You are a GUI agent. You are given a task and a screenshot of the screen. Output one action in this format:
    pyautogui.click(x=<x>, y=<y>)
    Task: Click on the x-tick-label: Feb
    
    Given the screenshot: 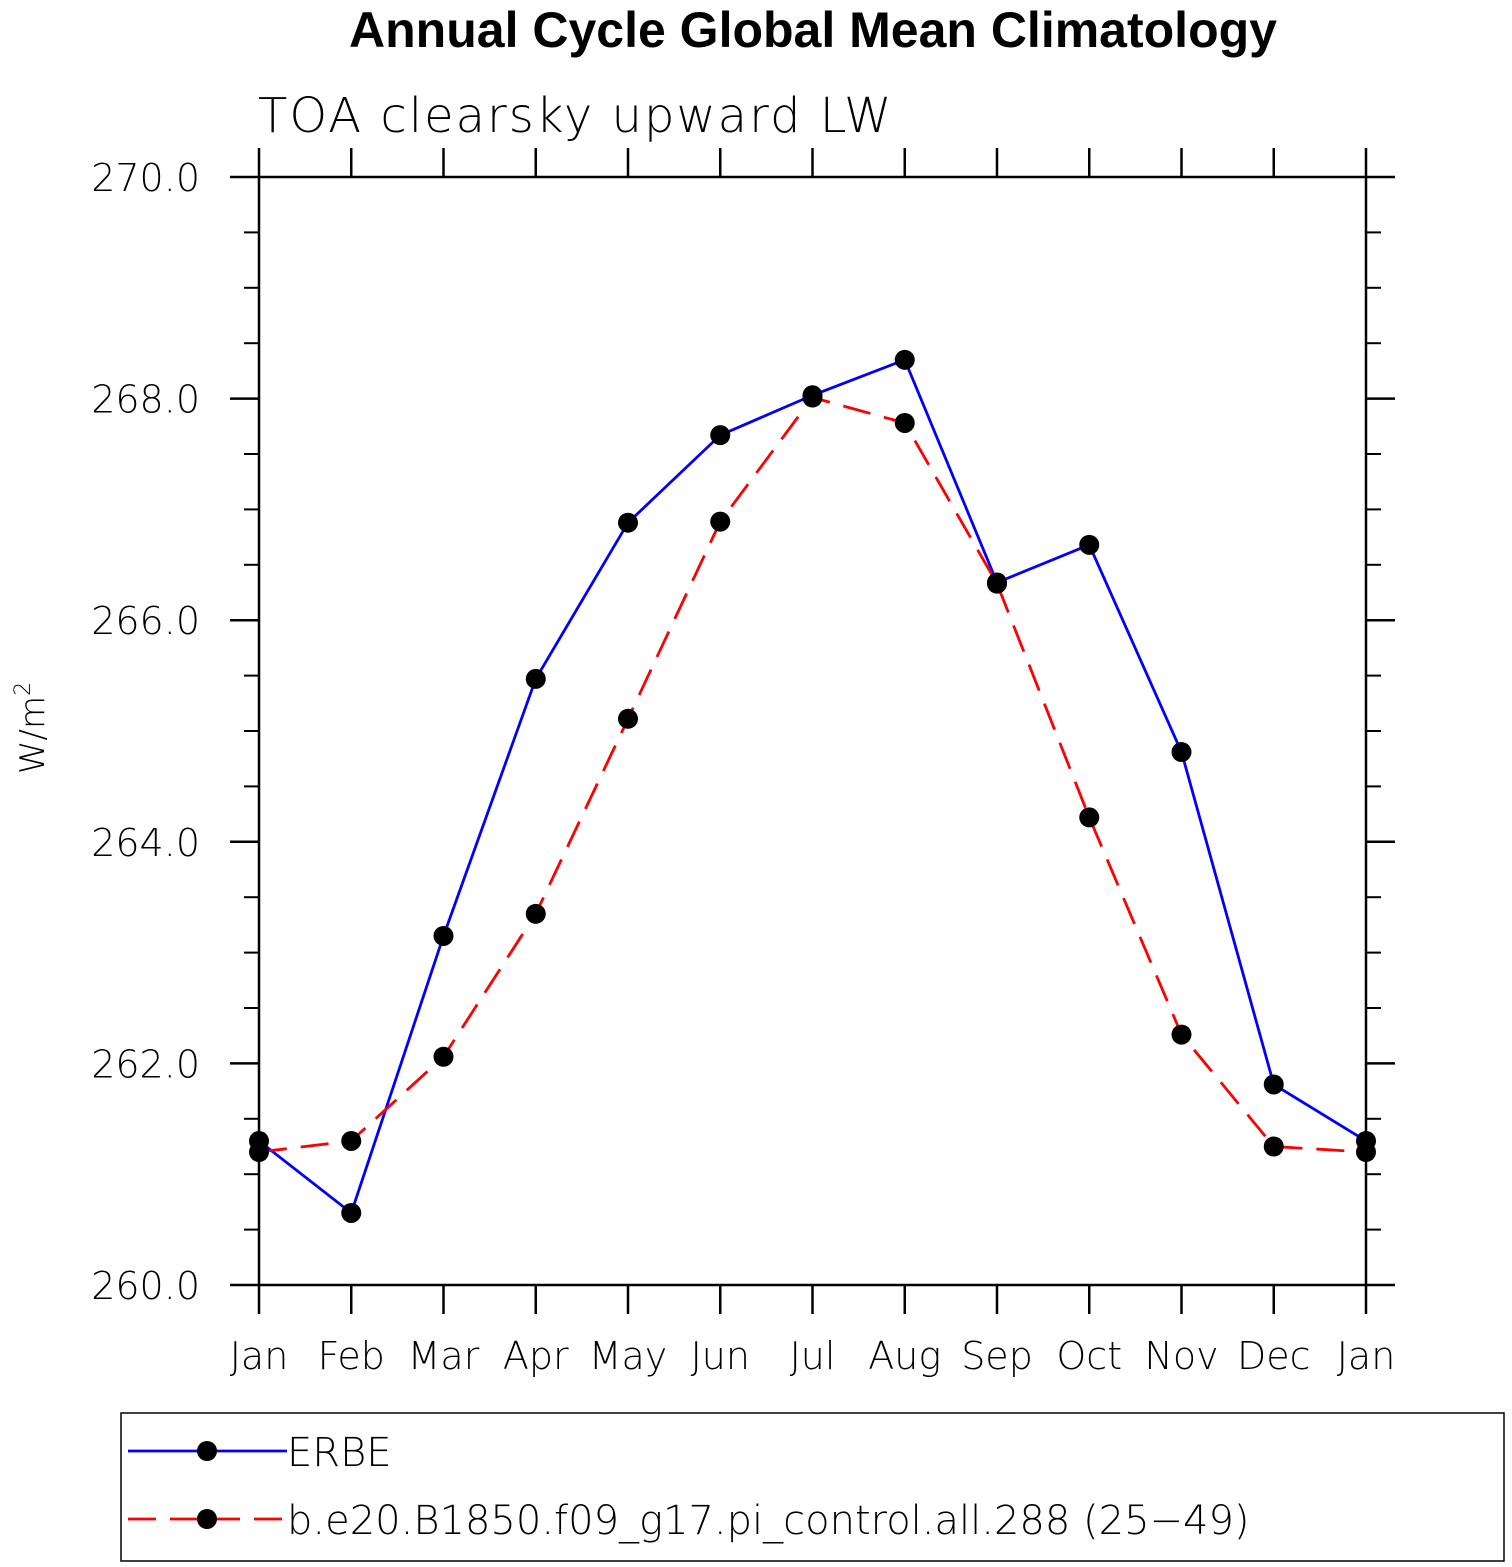 What is the action you would take?
    pyautogui.click(x=351, y=1356)
    